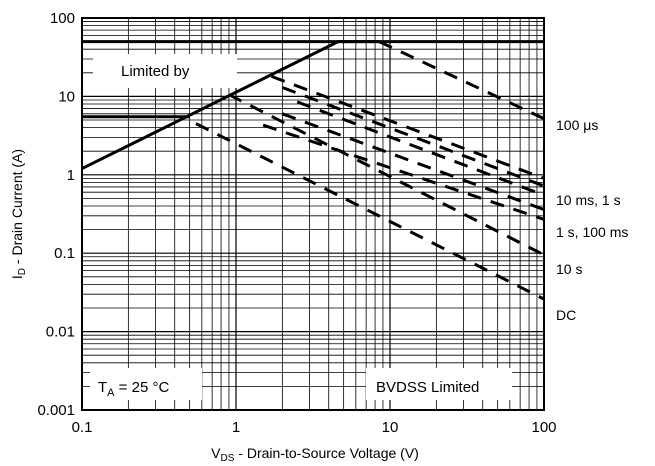  Describe the element at coordinates (71, 175) in the screenshot. I see `y-tick-label: 1` at that location.